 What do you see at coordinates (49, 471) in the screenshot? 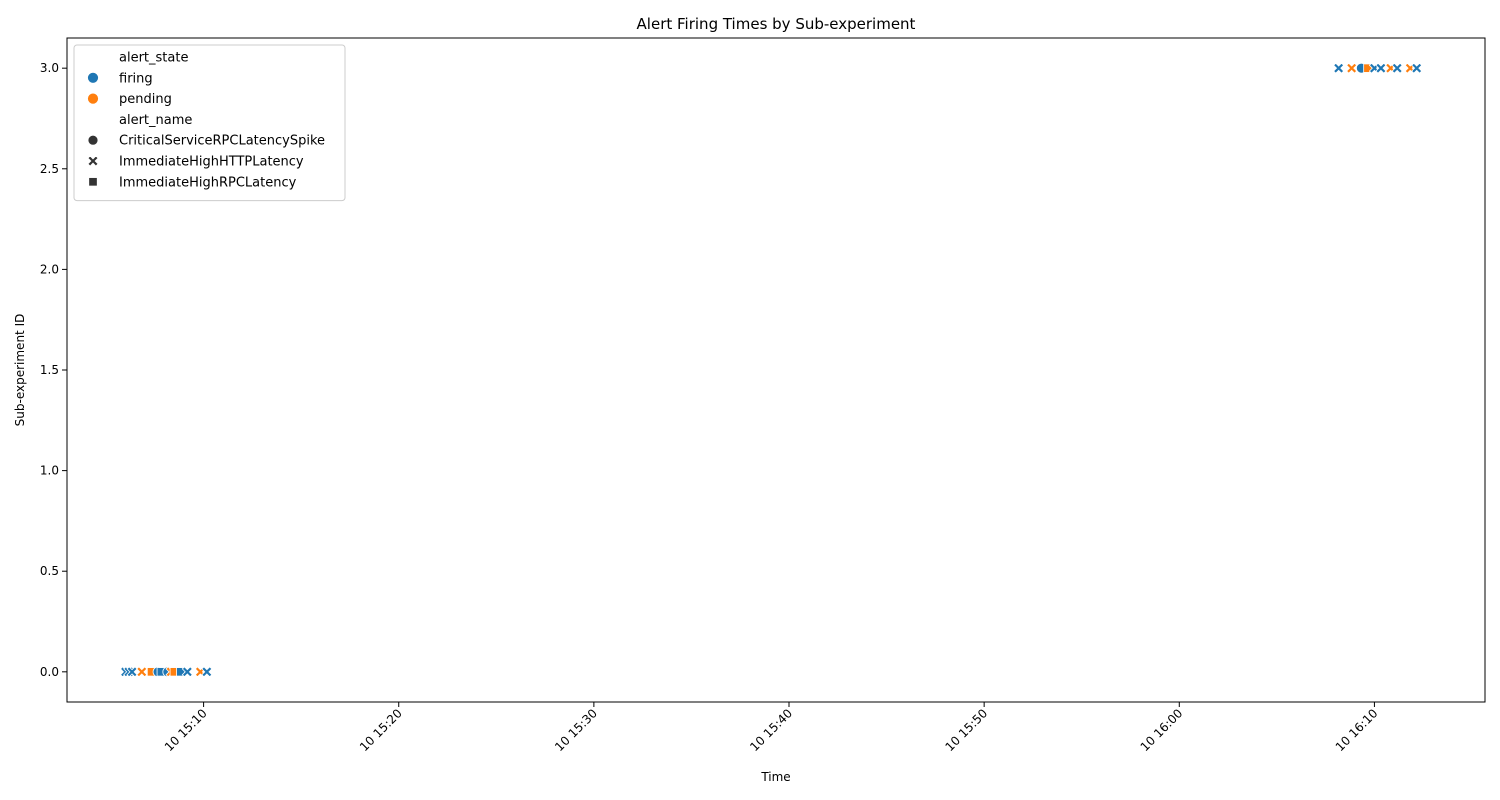
I see `y-tick-label: 1.0` at bounding box center [49, 471].